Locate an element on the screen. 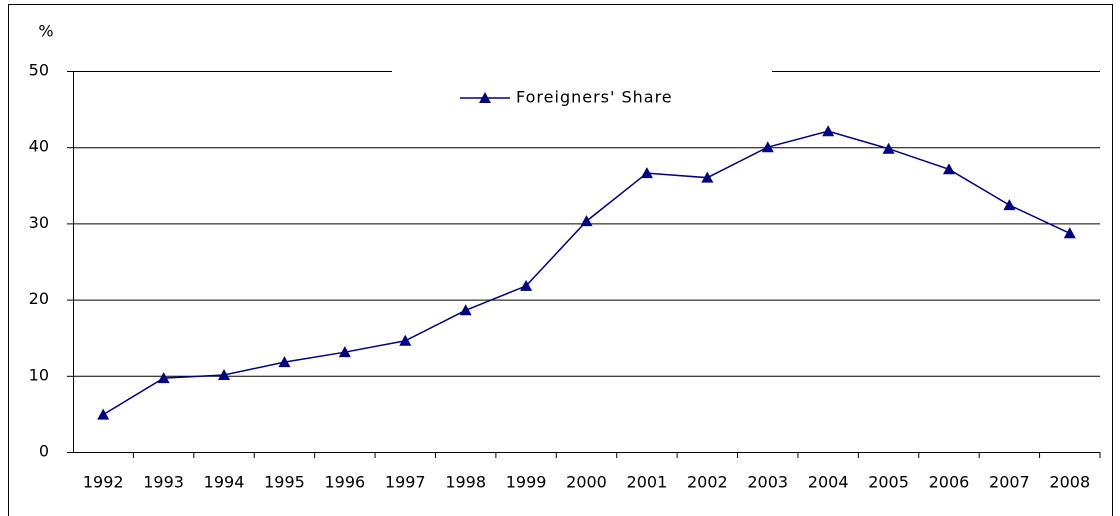 The height and width of the screenshot is (516, 1120). y-tick-label: 40 is located at coordinates (39, 146).